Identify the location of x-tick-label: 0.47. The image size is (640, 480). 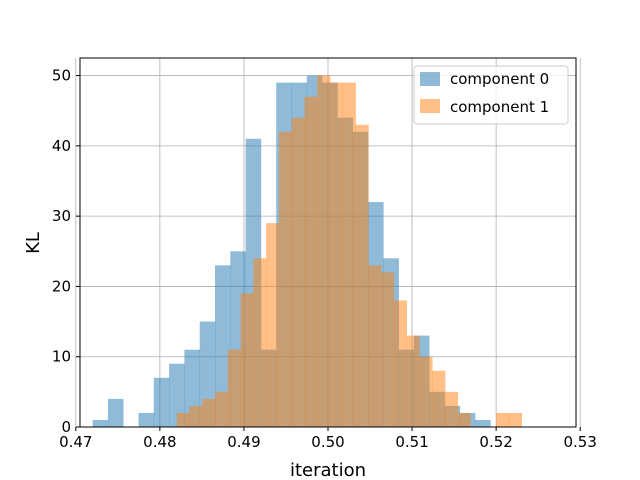
(75, 442).